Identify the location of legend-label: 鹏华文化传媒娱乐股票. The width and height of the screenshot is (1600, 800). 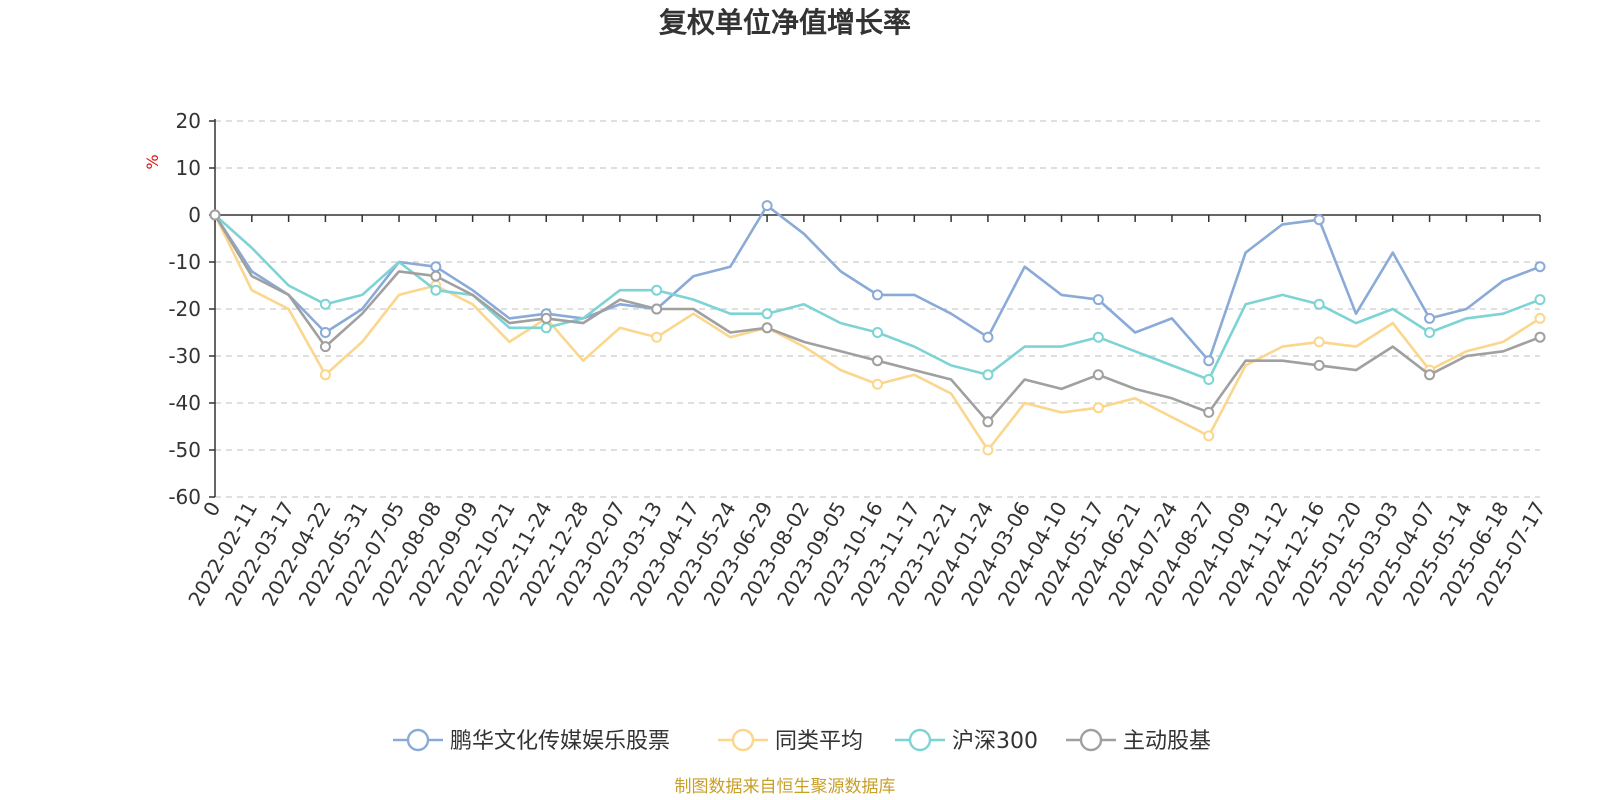
(560, 741).